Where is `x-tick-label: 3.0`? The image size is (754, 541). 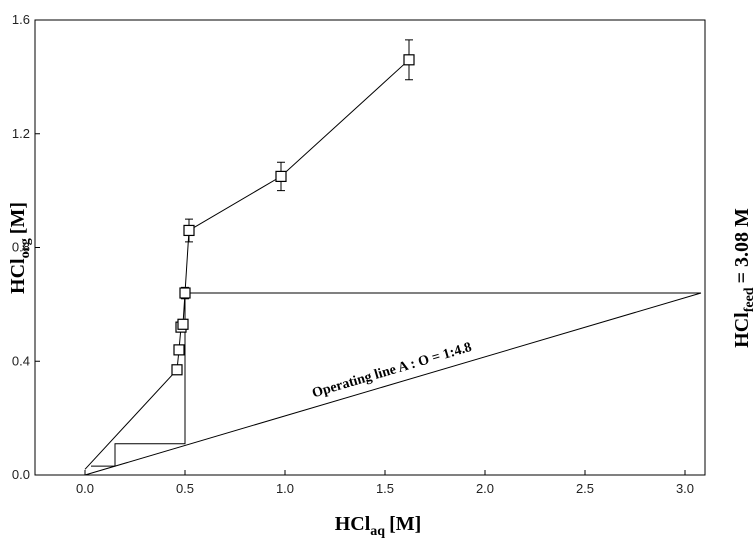
x-tick-label: 3.0 is located at coordinates (685, 488).